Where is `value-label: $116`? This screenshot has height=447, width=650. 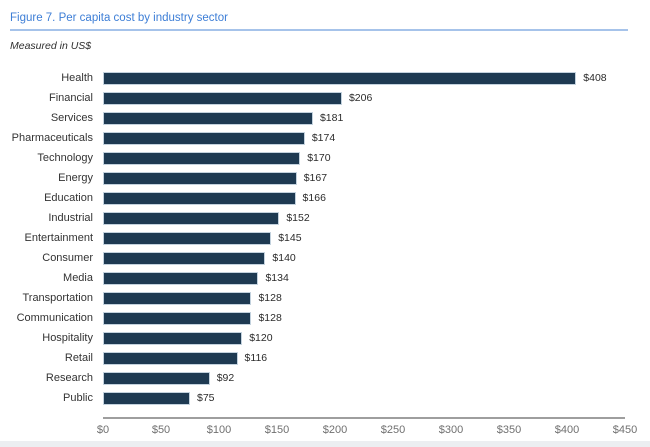 value-label: $116 is located at coordinates (256, 358).